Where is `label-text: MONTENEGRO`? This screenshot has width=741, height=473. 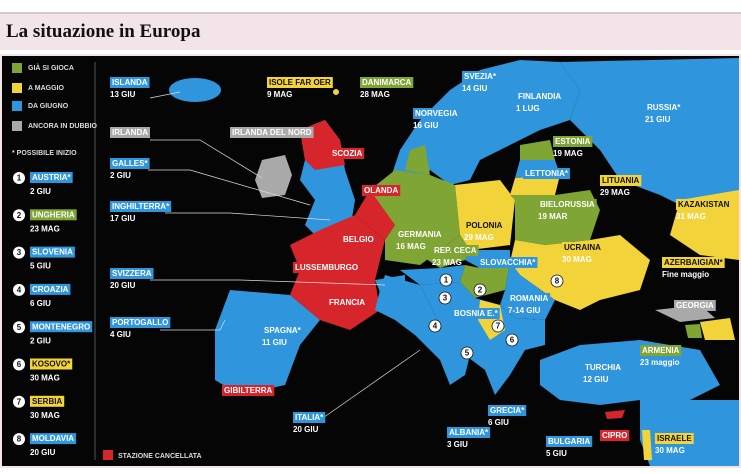
label-text: MONTENEGRO is located at coordinates (61, 326).